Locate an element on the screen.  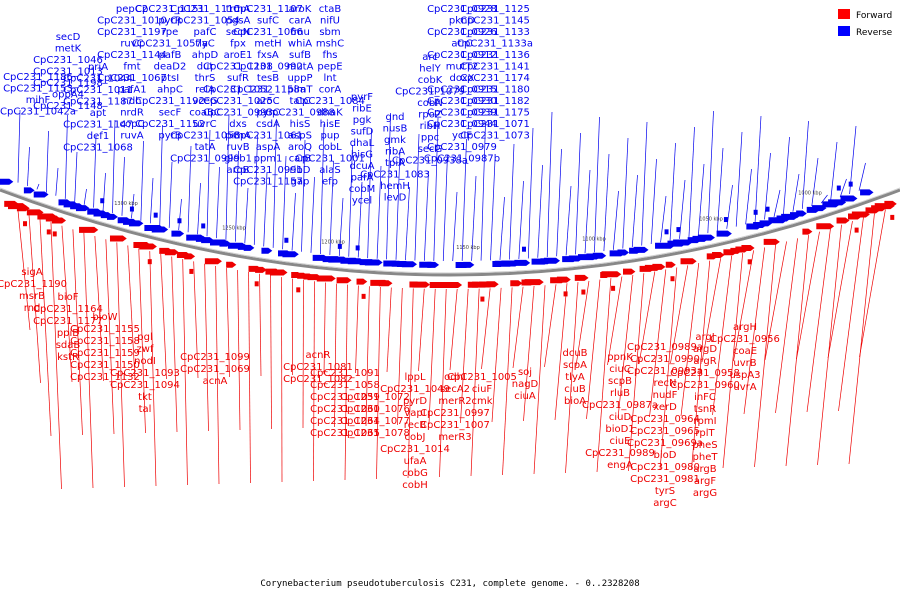
forward-gene-label: bioD is located at coordinates (665, 455).